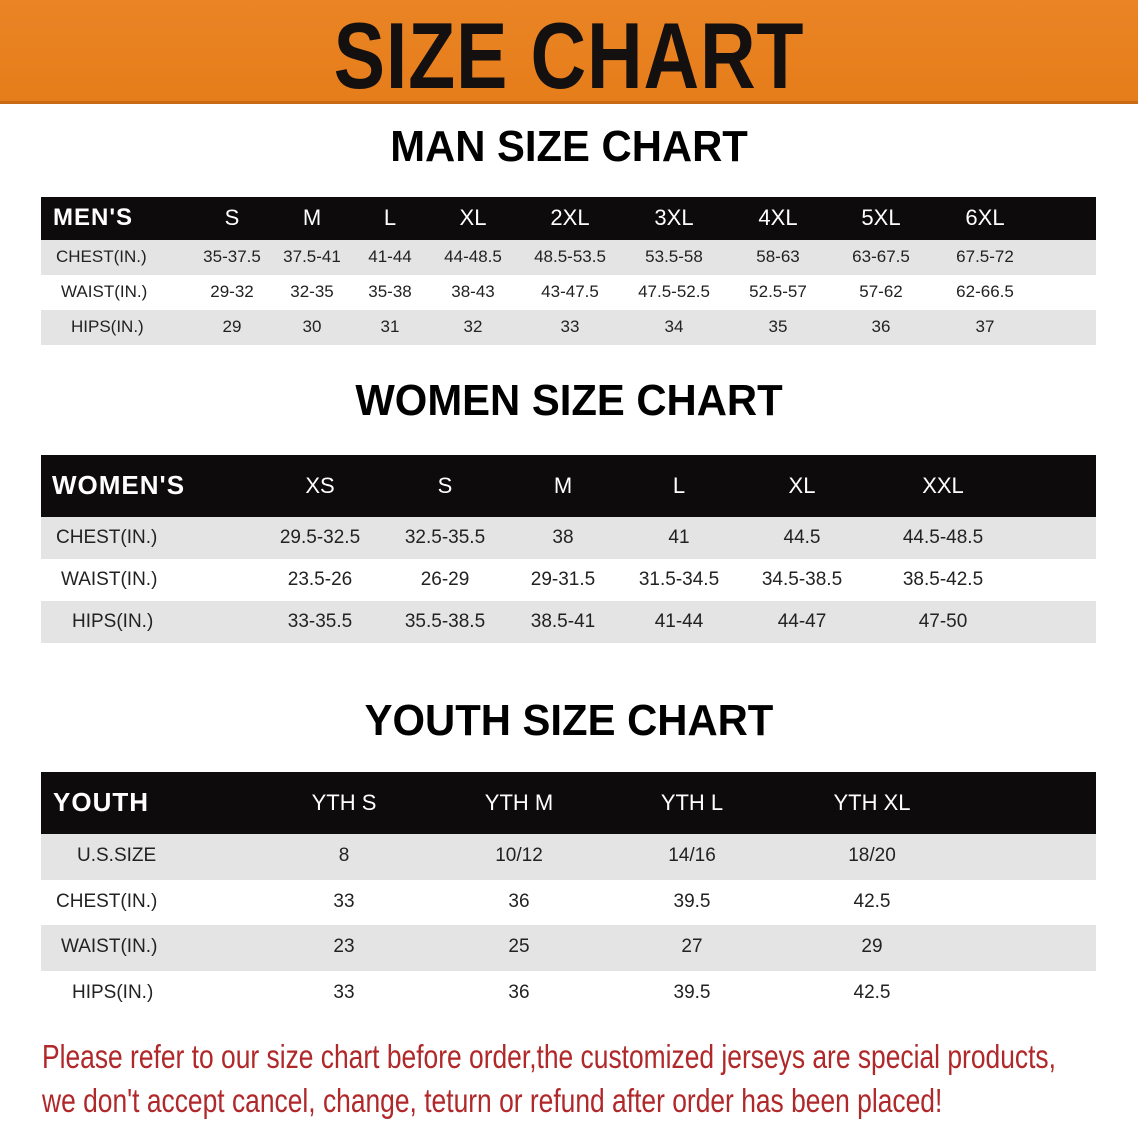  Describe the element at coordinates (519, 802) in the screenshot. I see `size-column-header: YTH M` at that location.